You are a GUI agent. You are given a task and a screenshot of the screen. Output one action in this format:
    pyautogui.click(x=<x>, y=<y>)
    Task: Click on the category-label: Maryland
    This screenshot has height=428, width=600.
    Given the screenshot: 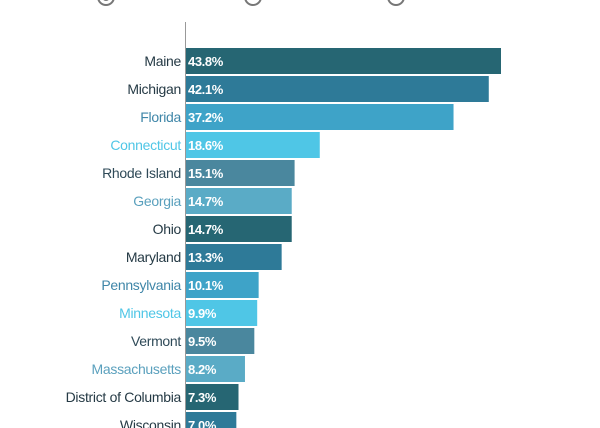 What is the action you would take?
    pyautogui.click(x=153, y=257)
    